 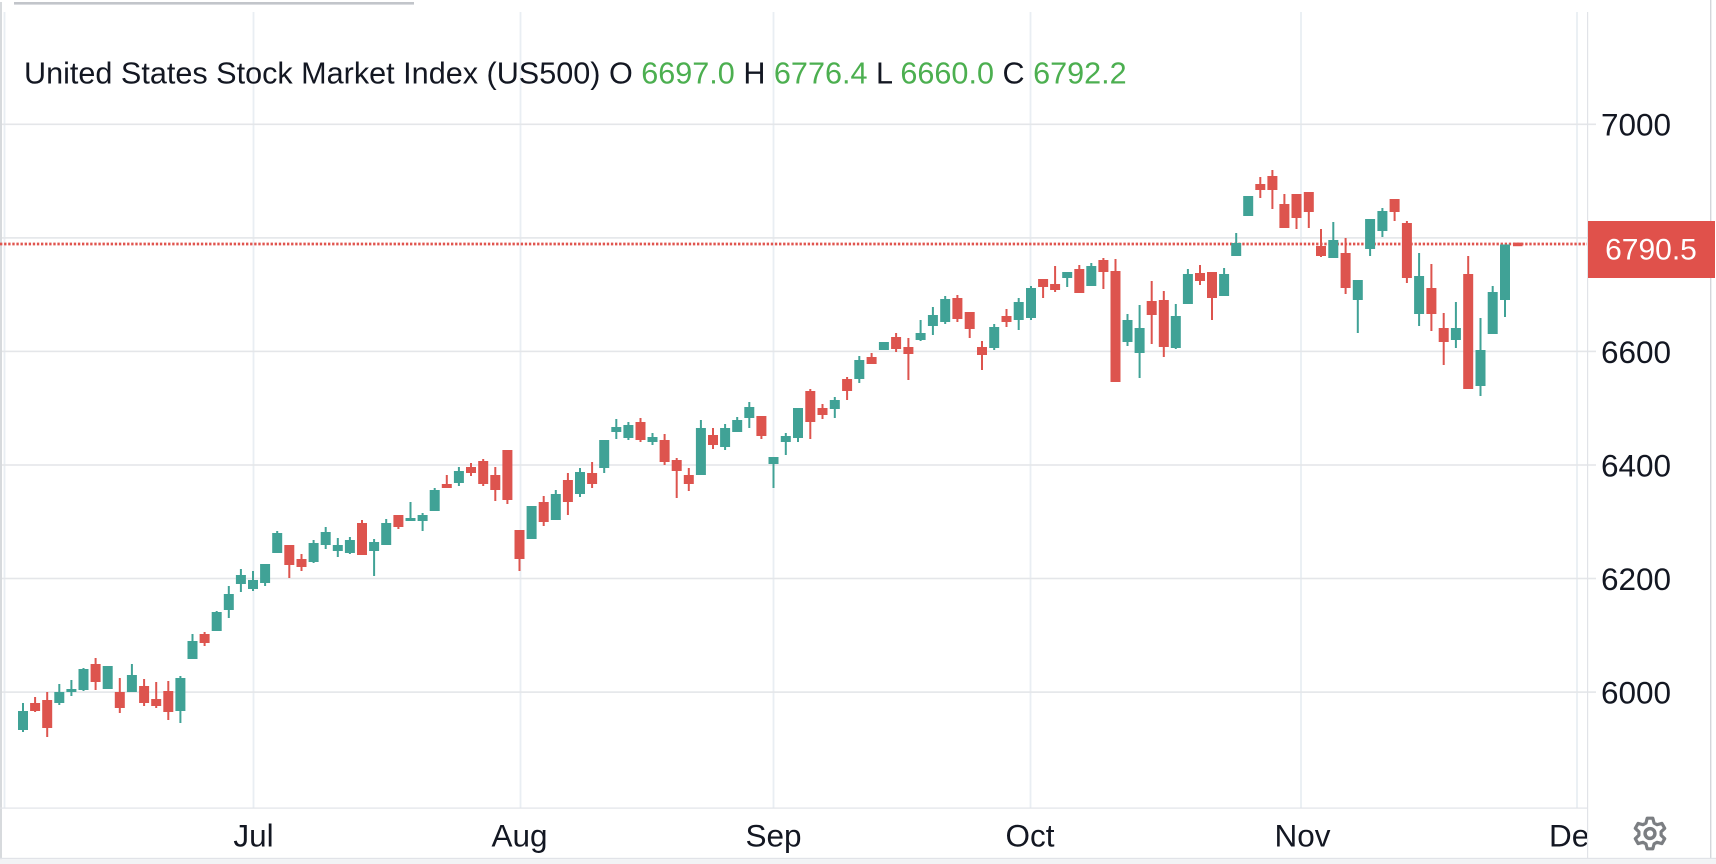 I want to click on svg-text: Dec, so click(x=1577, y=836).